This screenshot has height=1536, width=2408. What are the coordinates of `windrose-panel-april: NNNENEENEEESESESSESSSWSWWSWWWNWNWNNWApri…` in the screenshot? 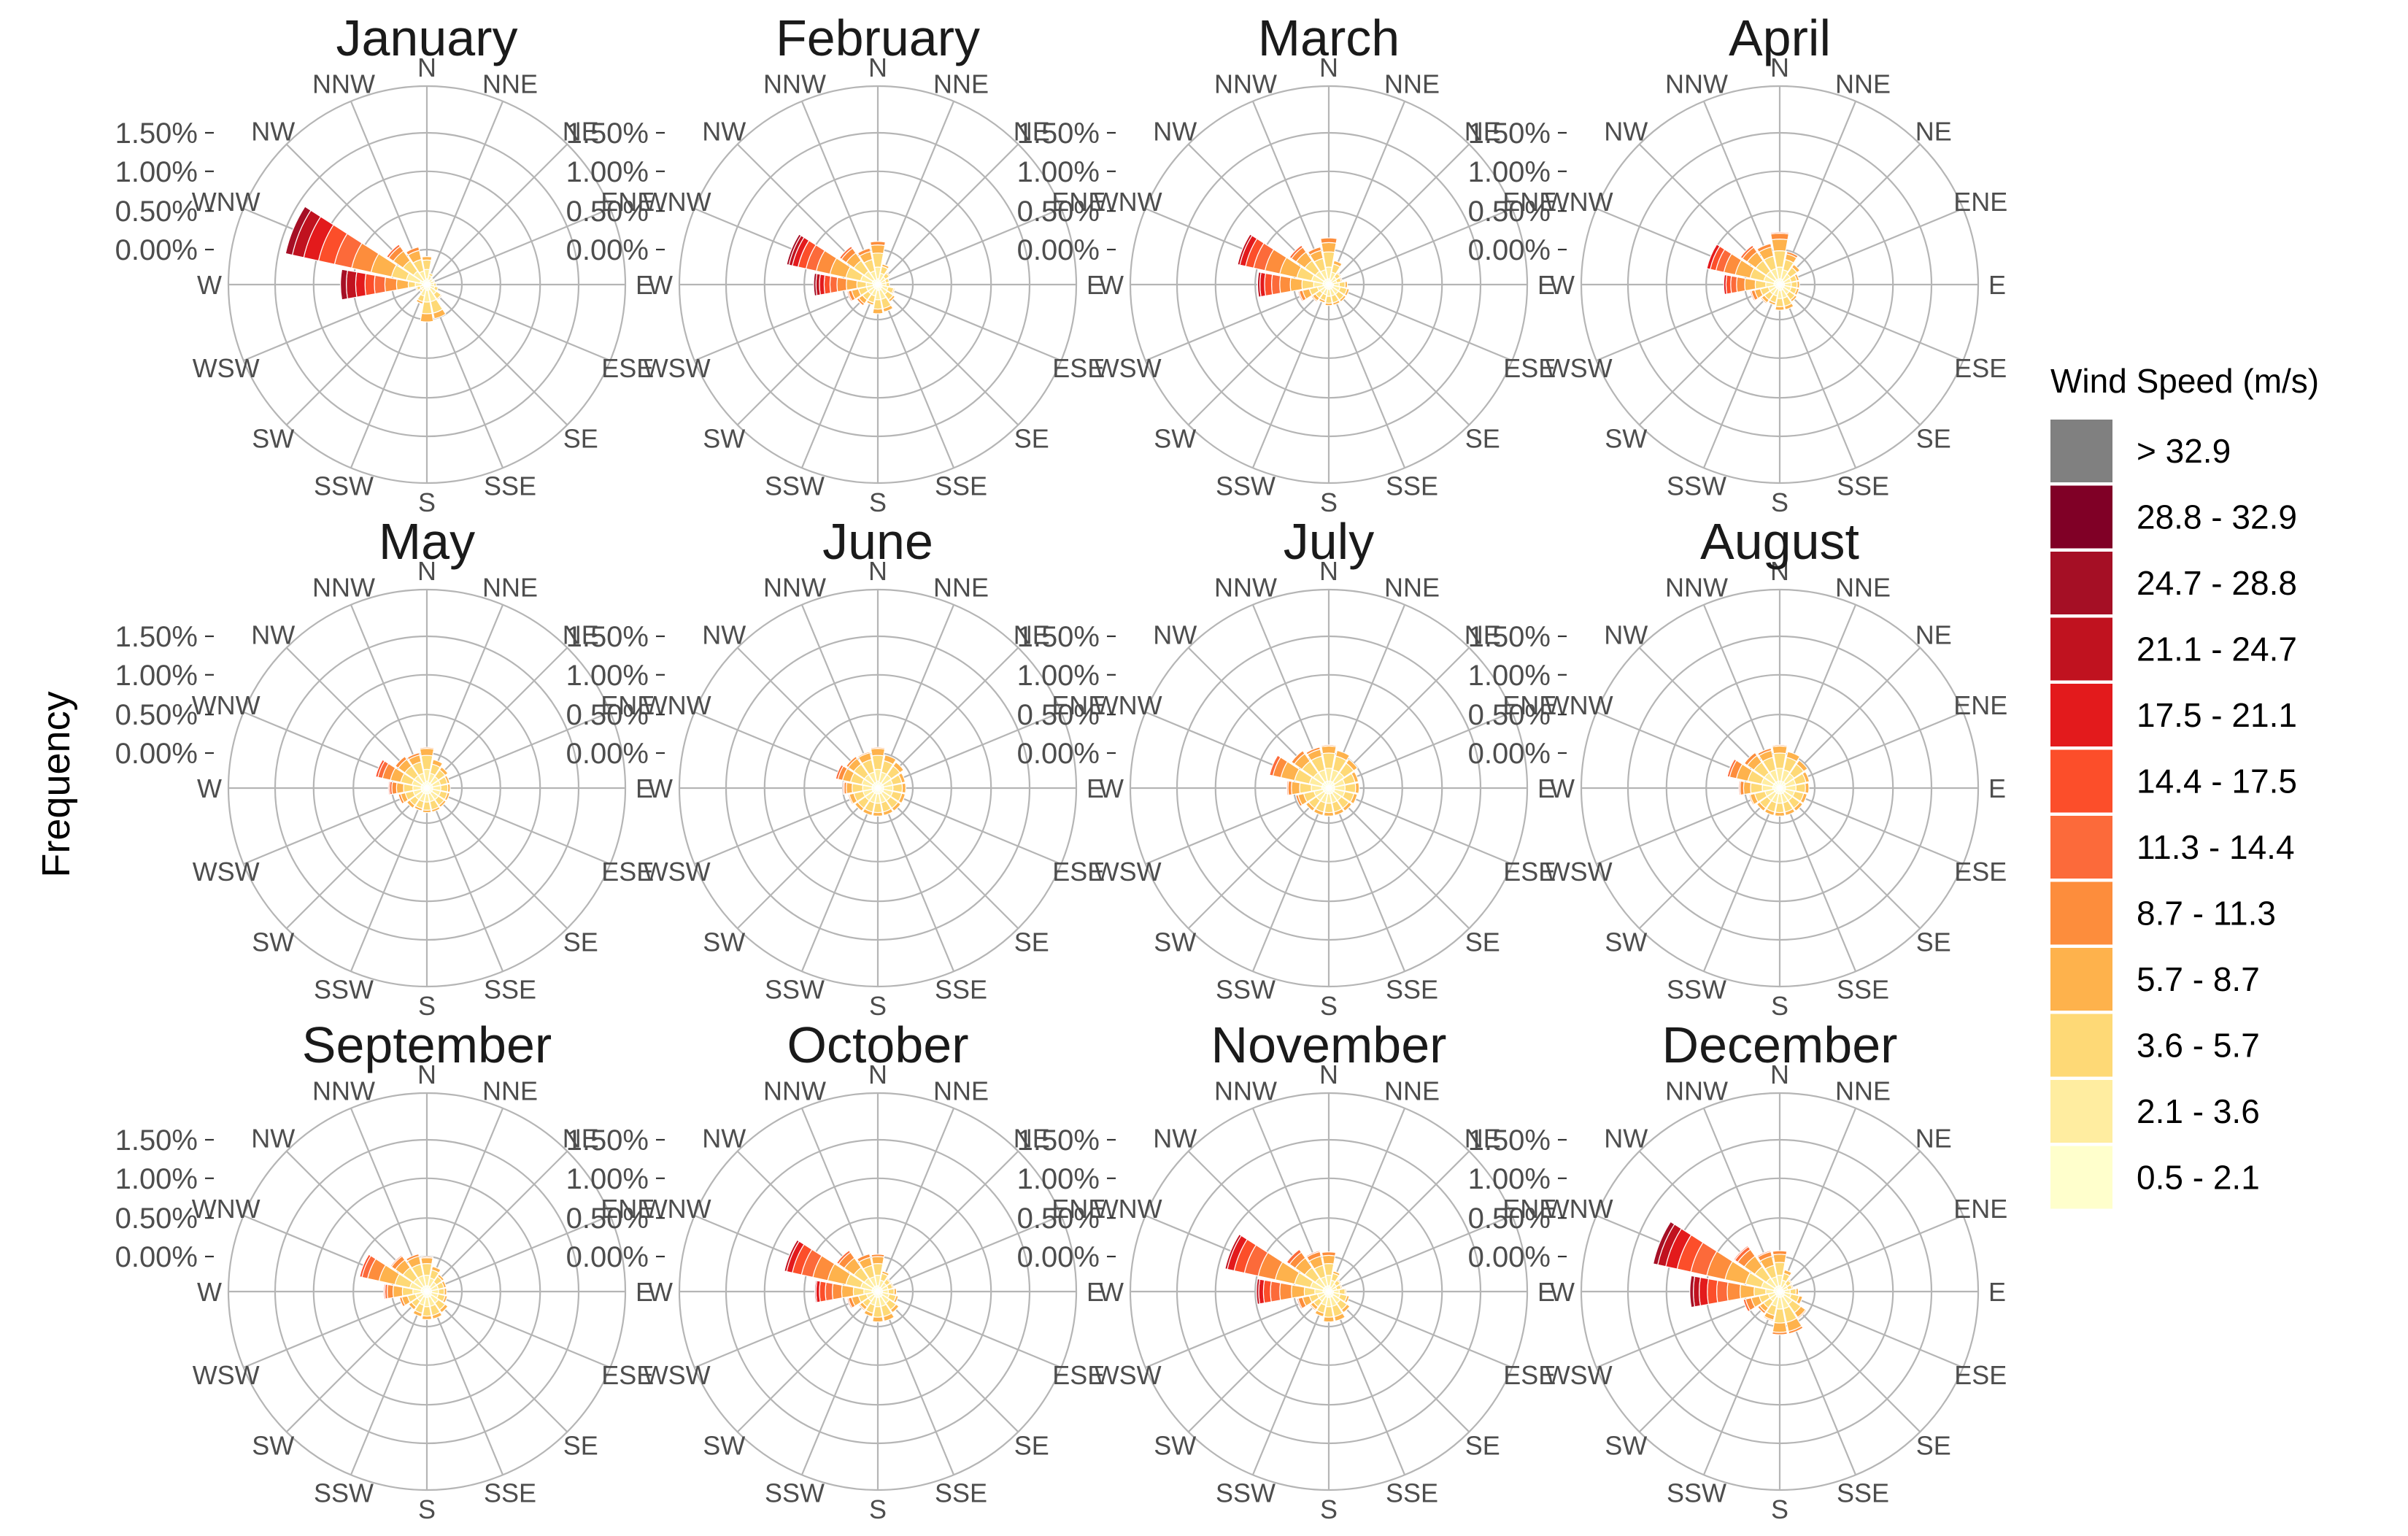 It's located at (1738, 263).